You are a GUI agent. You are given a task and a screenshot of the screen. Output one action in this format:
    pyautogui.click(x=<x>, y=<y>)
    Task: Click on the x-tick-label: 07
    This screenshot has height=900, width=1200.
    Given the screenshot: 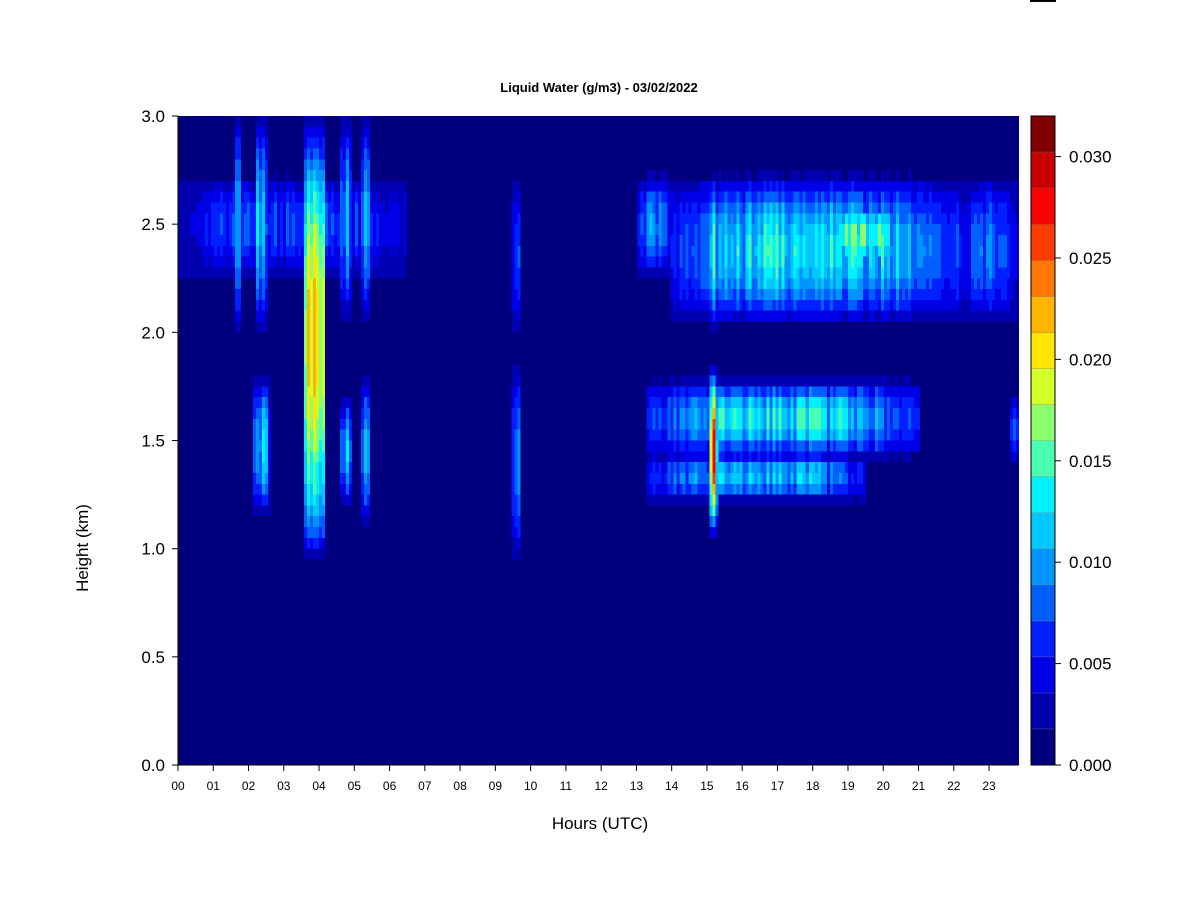 What is the action you would take?
    pyautogui.click(x=425, y=786)
    